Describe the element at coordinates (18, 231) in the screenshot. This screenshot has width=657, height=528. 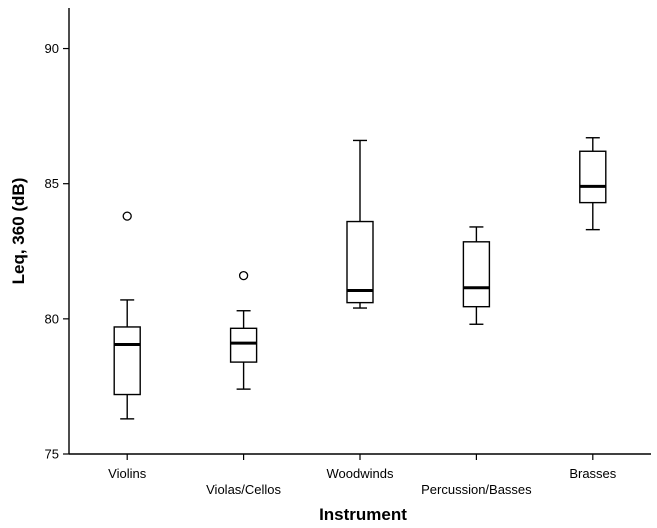
I see `y-axis-title: Leq, 360 (dB)` at that location.